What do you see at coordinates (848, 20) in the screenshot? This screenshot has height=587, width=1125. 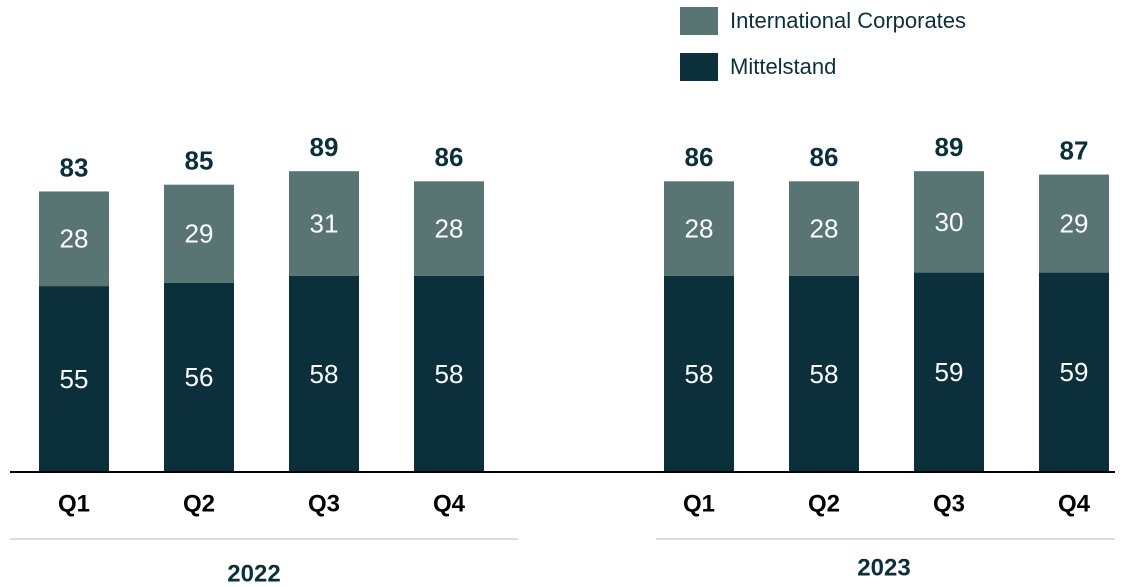 I see `legend-label: International Corporates` at bounding box center [848, 20].